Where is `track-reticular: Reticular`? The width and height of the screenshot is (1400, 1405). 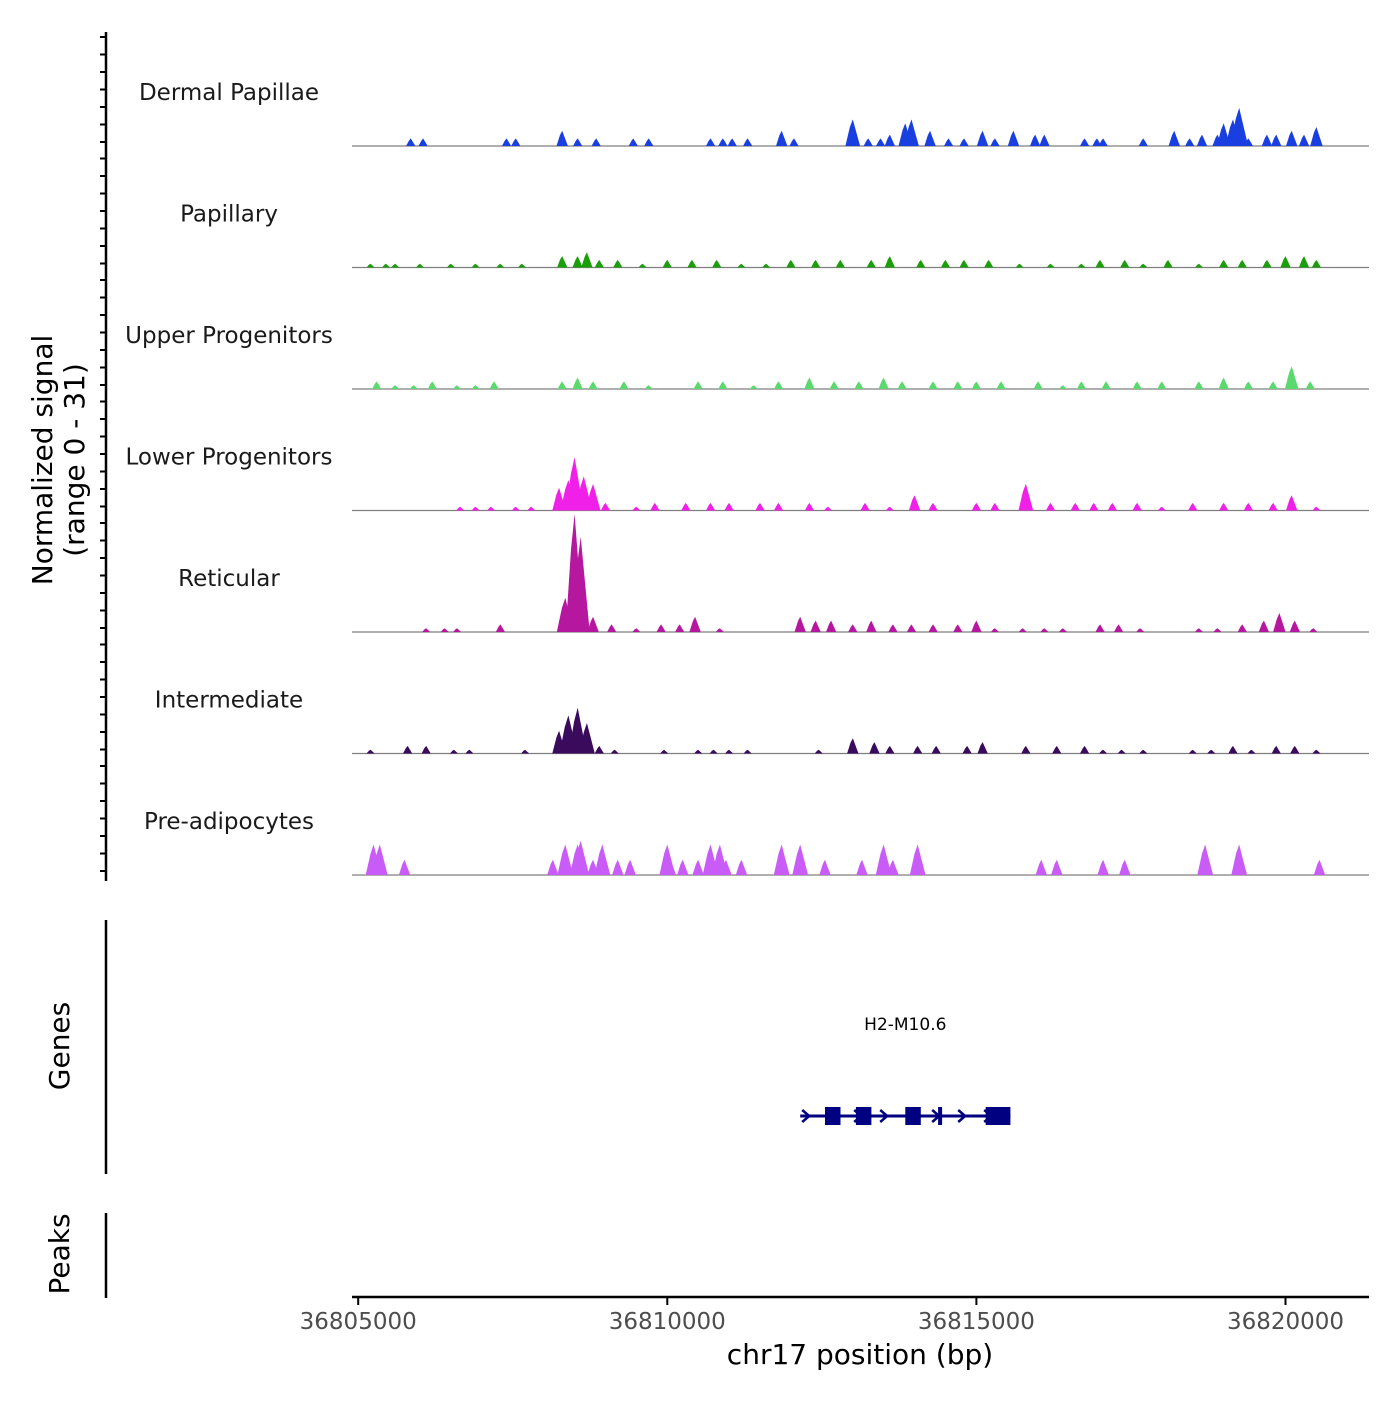
track-reticular: Reticular is located at coordinates (773, 573).